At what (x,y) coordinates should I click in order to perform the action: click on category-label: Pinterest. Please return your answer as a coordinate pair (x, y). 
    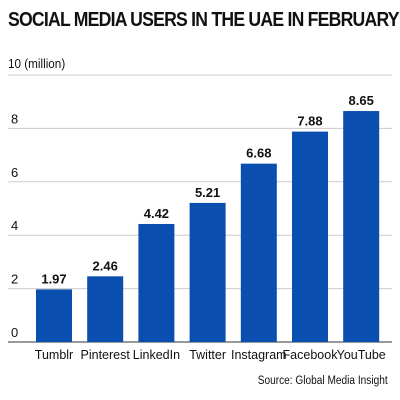
    Looking at the image, I should click on (106, 355).